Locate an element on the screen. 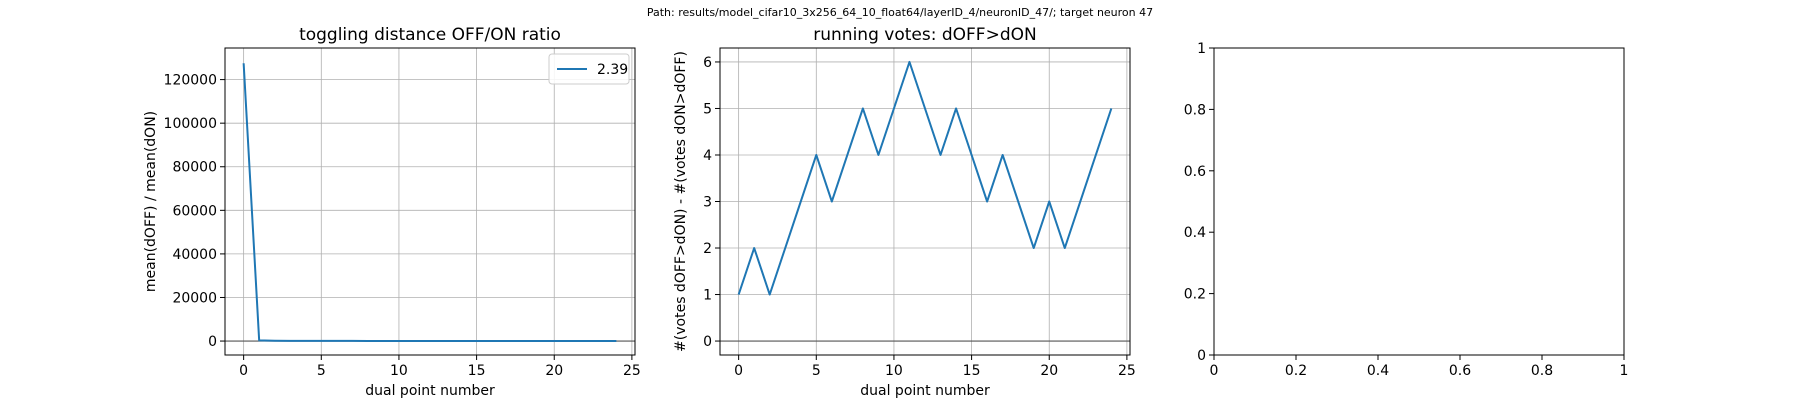 This screenshot has height=400, width=1800. y-tick-label: 0.2 is located at coordinates (1195, 295).